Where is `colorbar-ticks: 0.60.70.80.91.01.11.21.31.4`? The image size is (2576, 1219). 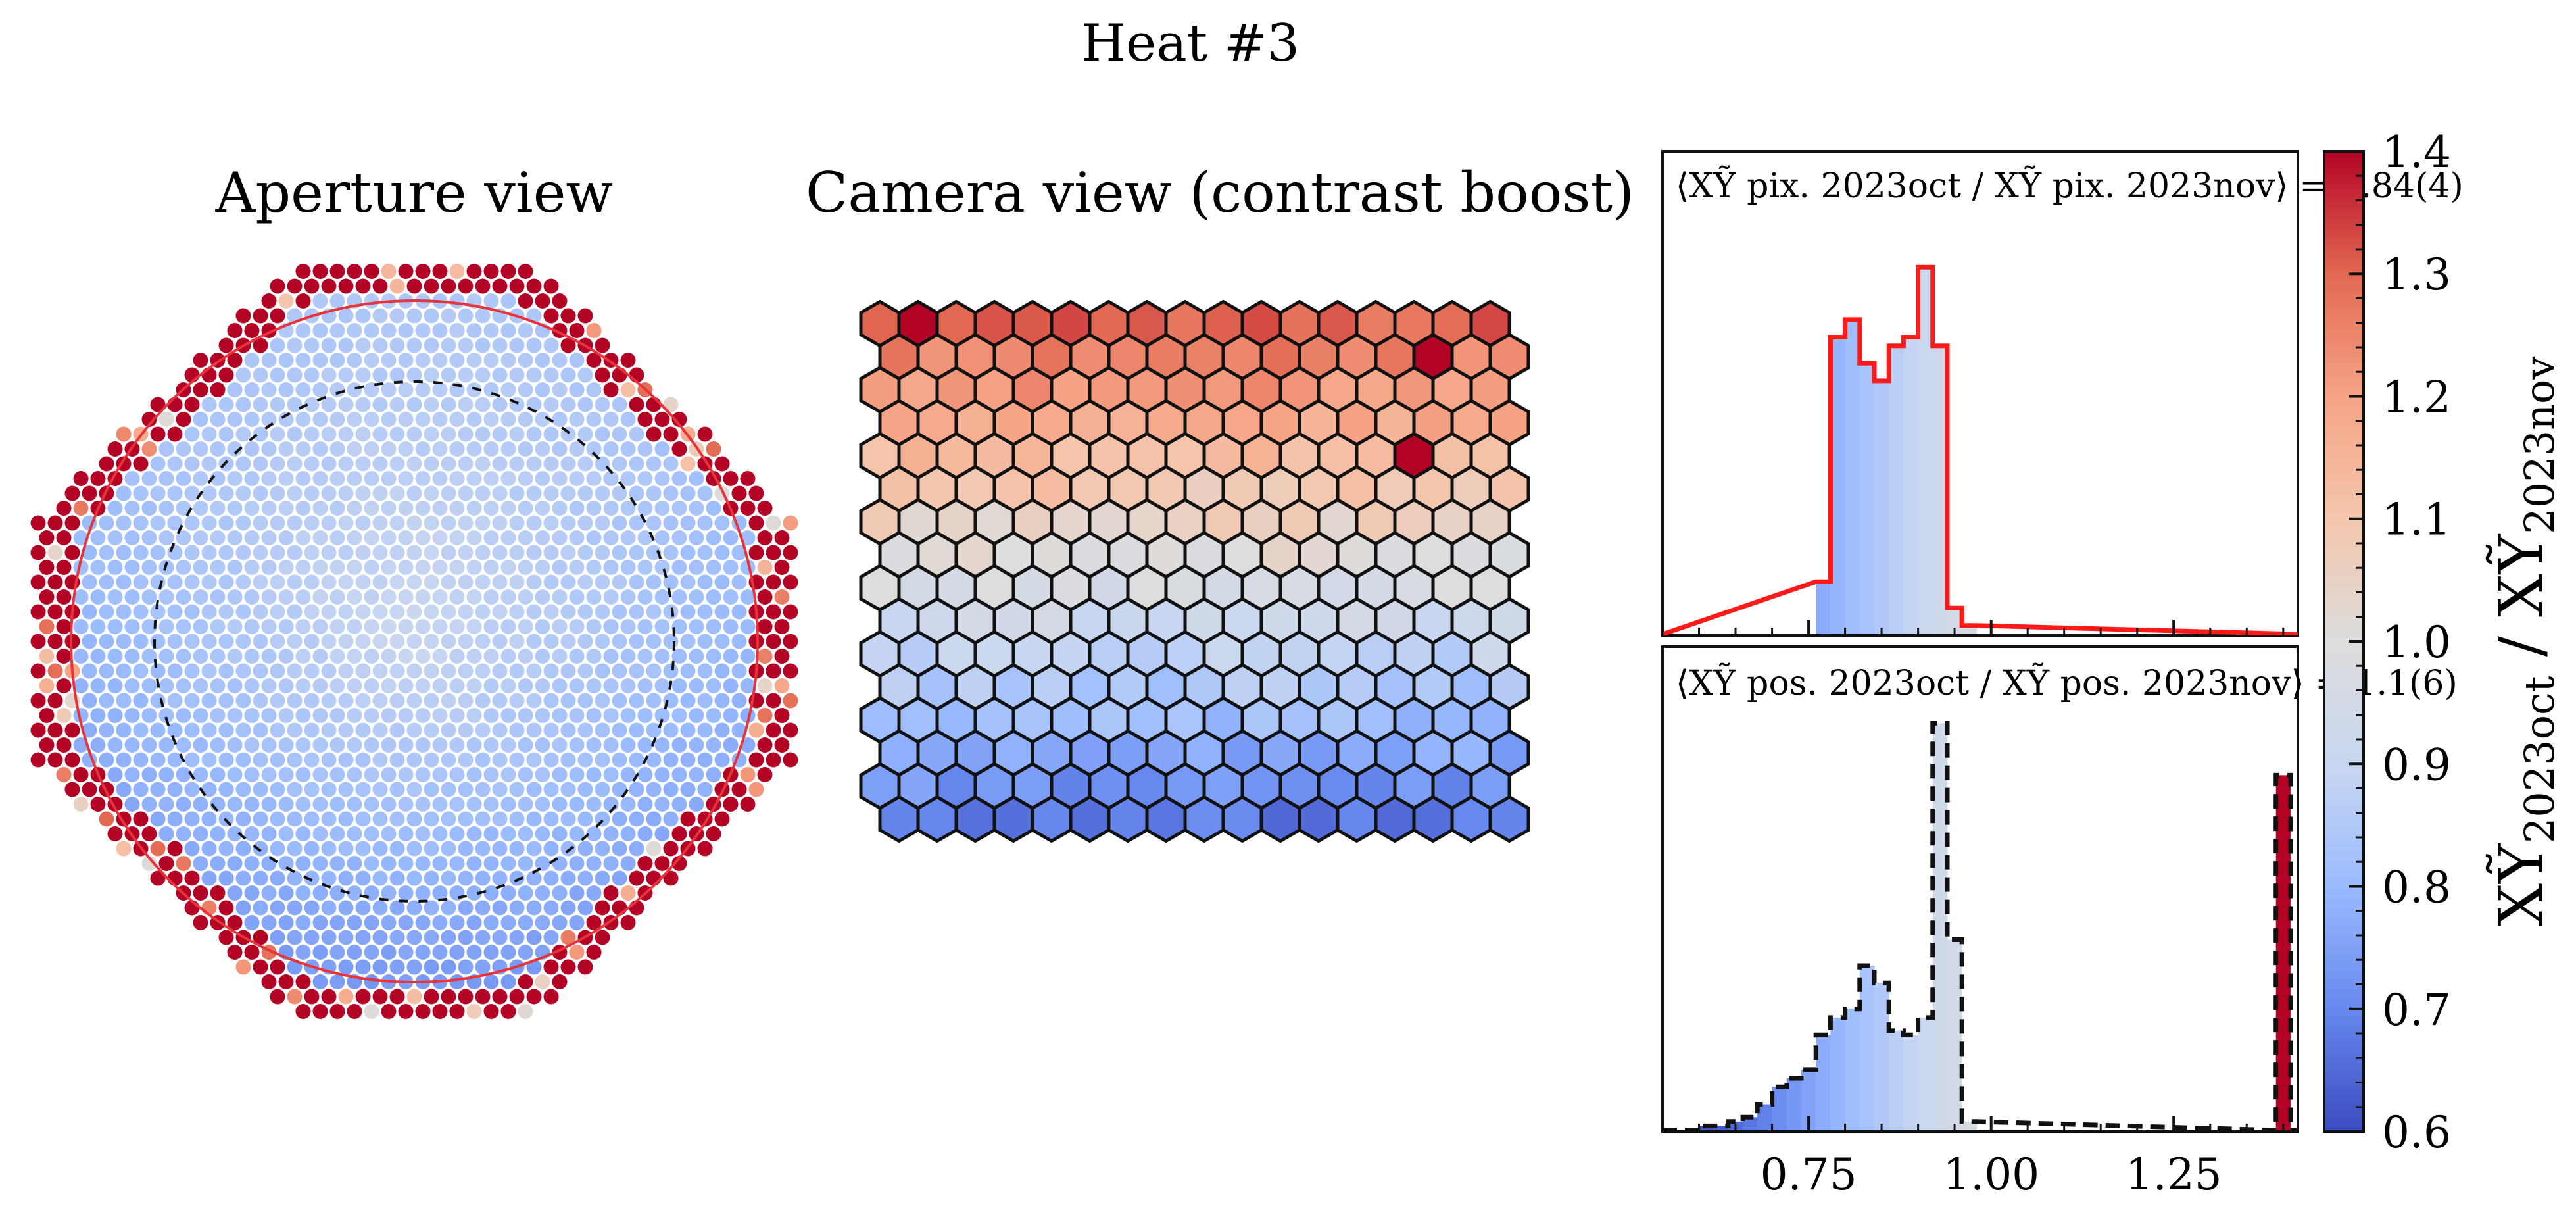
colorbar-ticks: 0.60.70.80.91.01.11.21.31.4 is located at coordinates (2400, 643).